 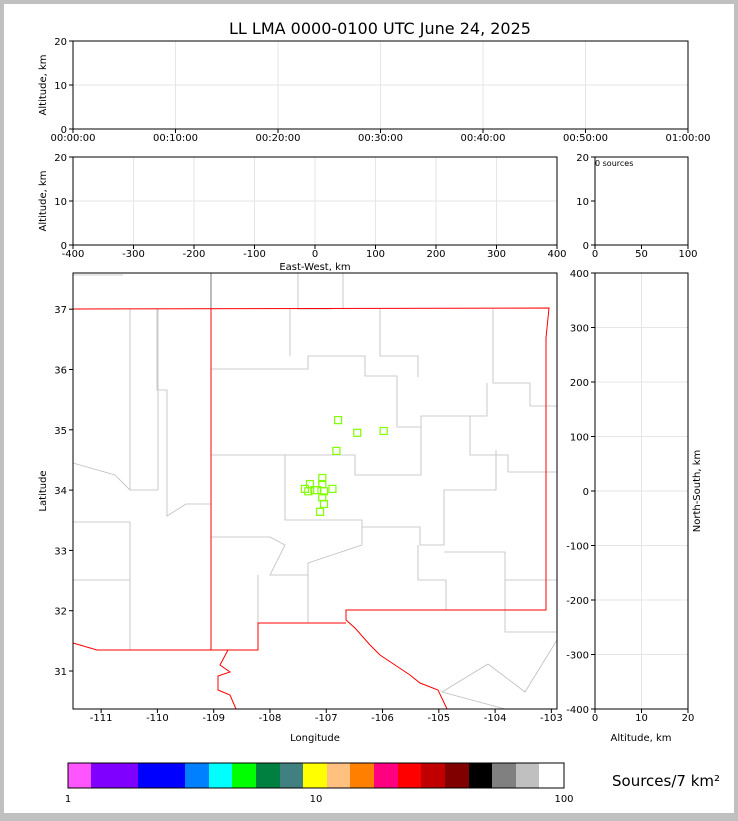 I want to click on y-tick-label: 32, so click(x=60, y=612).